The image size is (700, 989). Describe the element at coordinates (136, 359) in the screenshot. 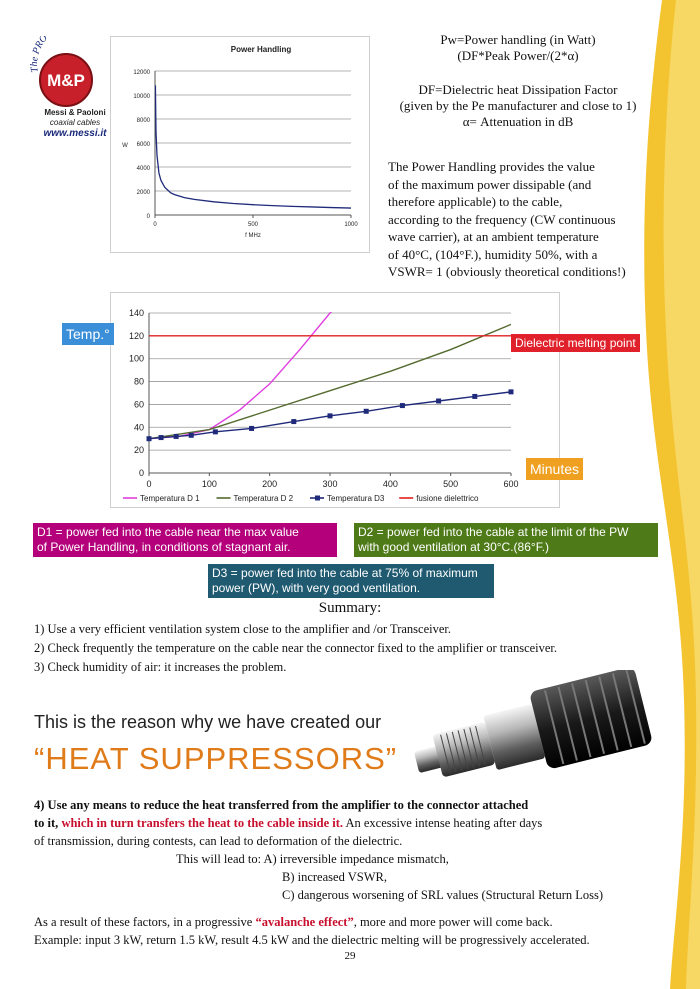

I see `y-tick-label: 100` at that location.